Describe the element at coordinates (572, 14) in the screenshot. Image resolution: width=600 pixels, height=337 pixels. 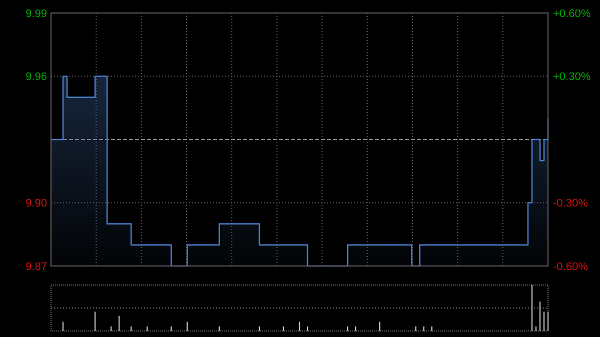
I see `y2-tick-label: +0.60%` at that location.